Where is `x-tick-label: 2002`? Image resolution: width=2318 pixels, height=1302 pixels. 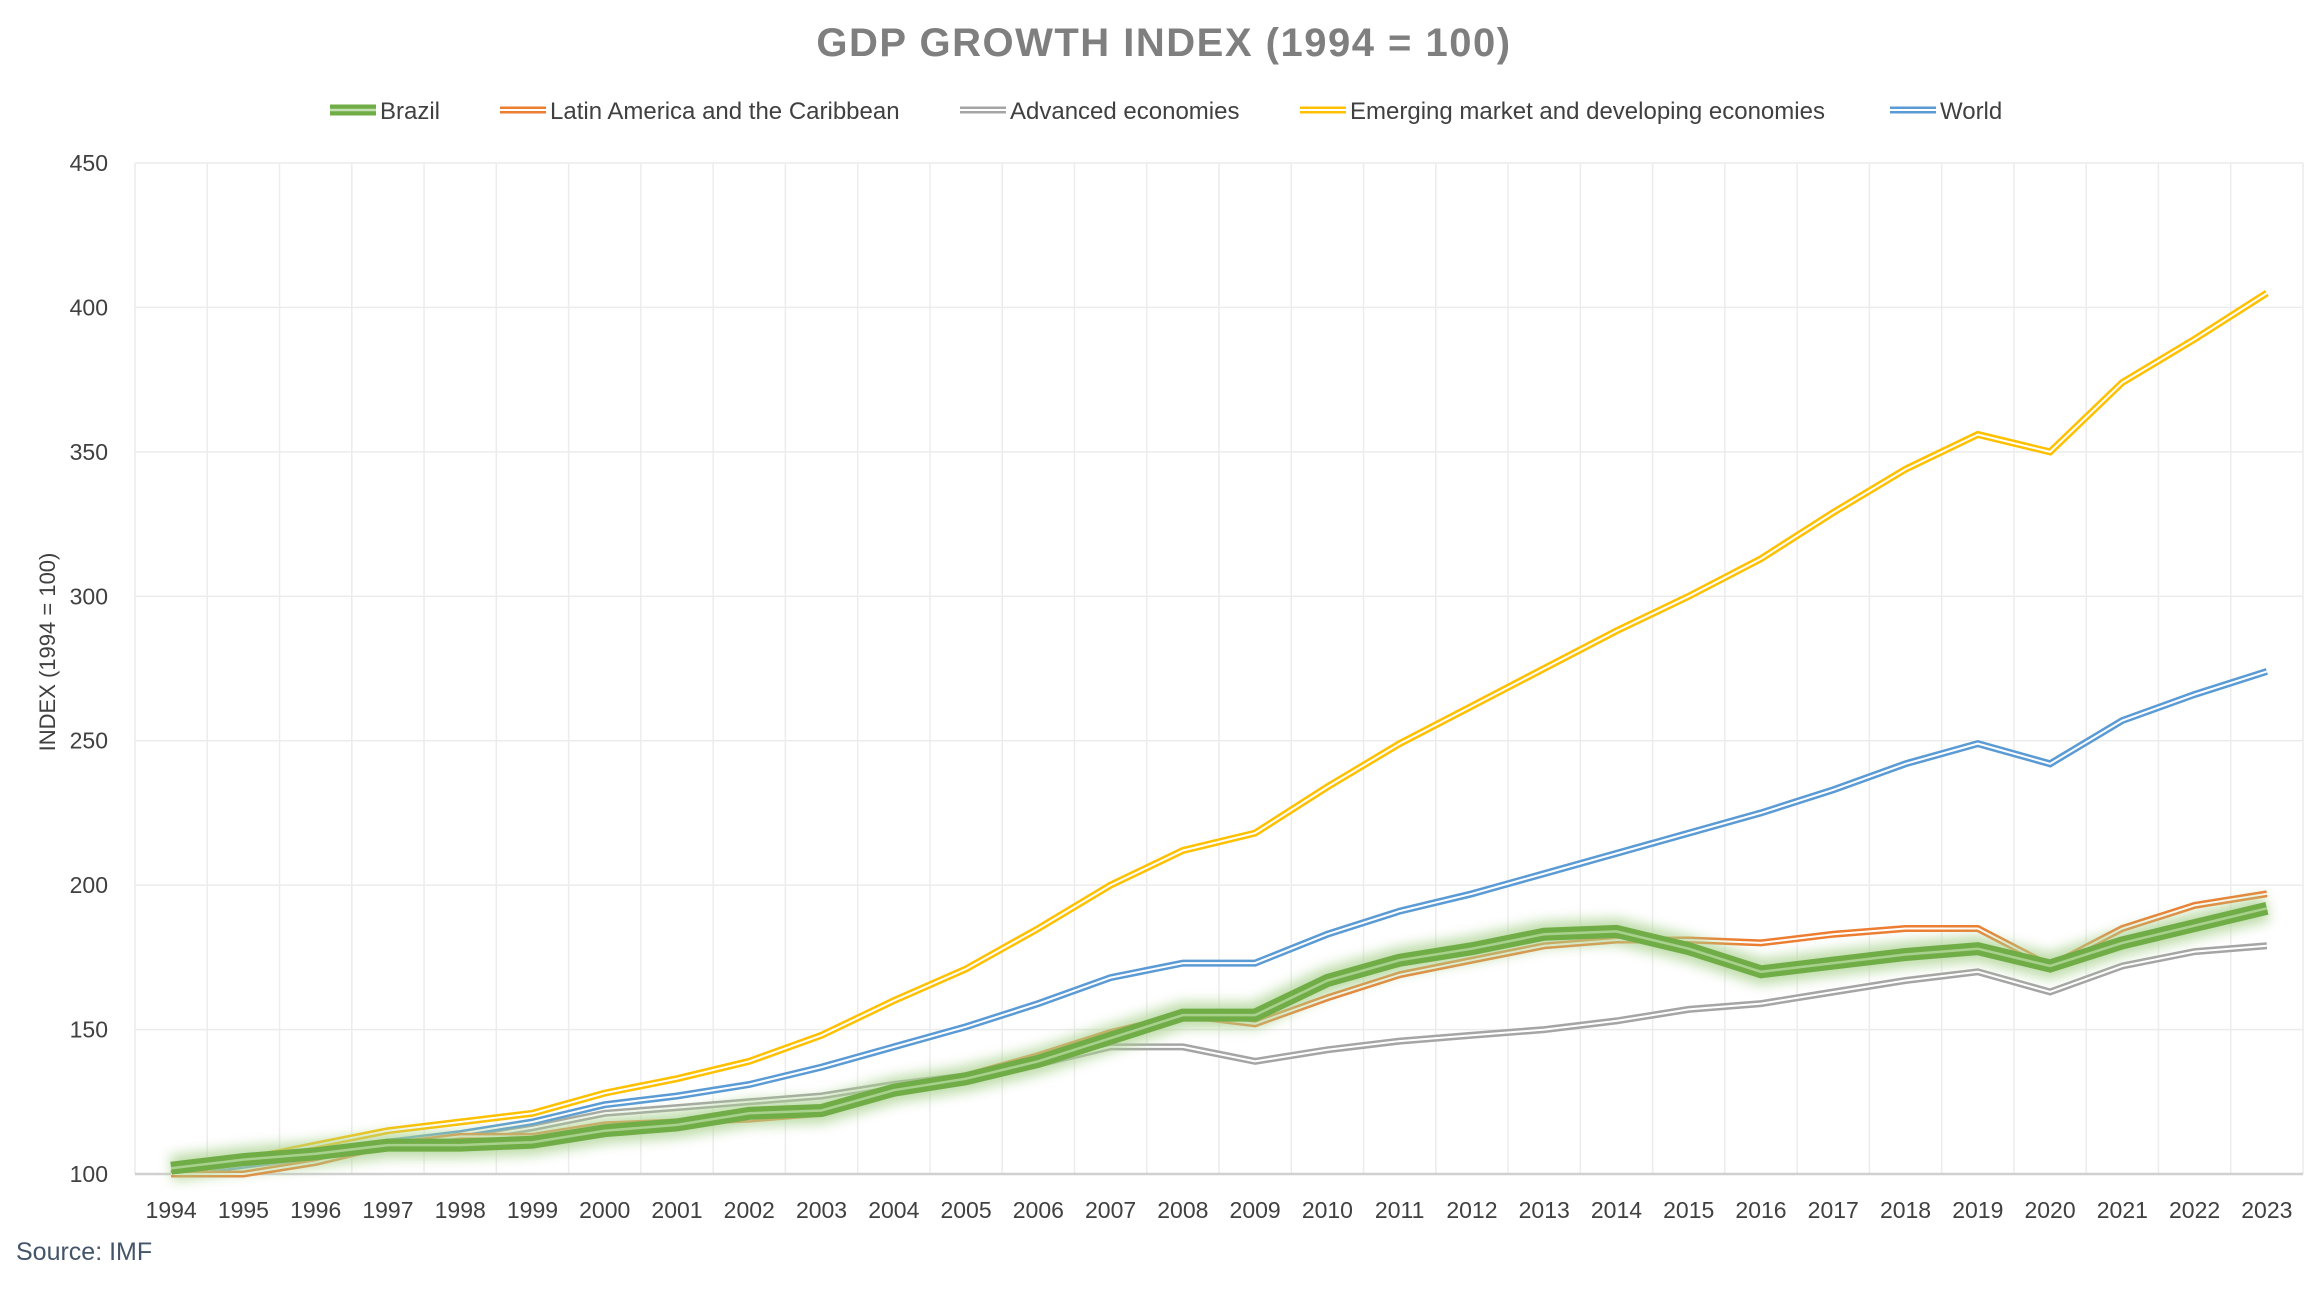
x-tick-label: 2002 is located at coordinates (749, 1210).